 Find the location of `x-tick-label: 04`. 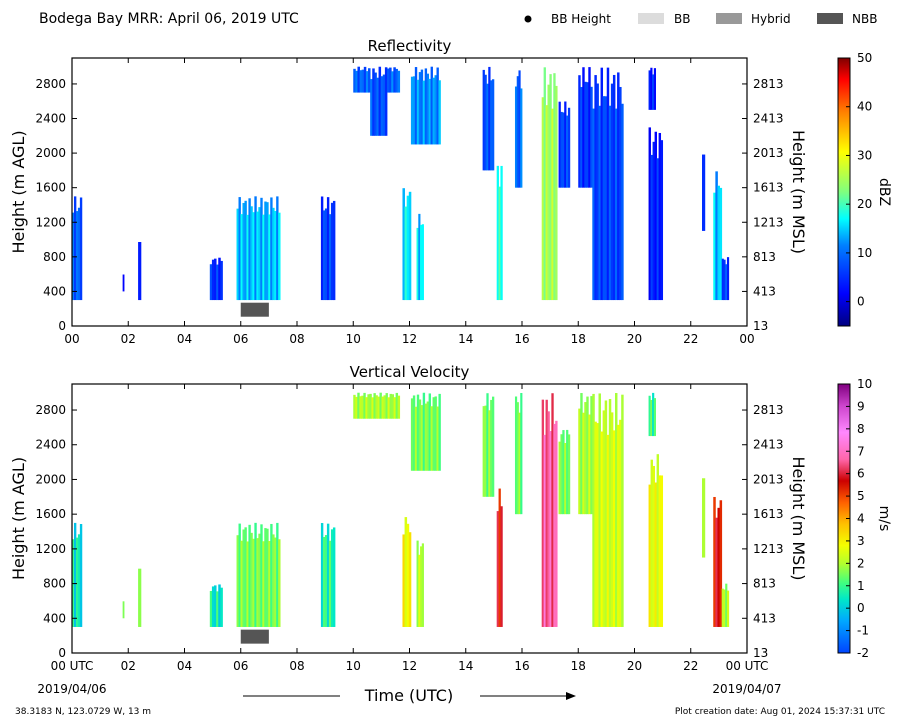

x-tick-label: 04 is located at coordinates (184, 339).